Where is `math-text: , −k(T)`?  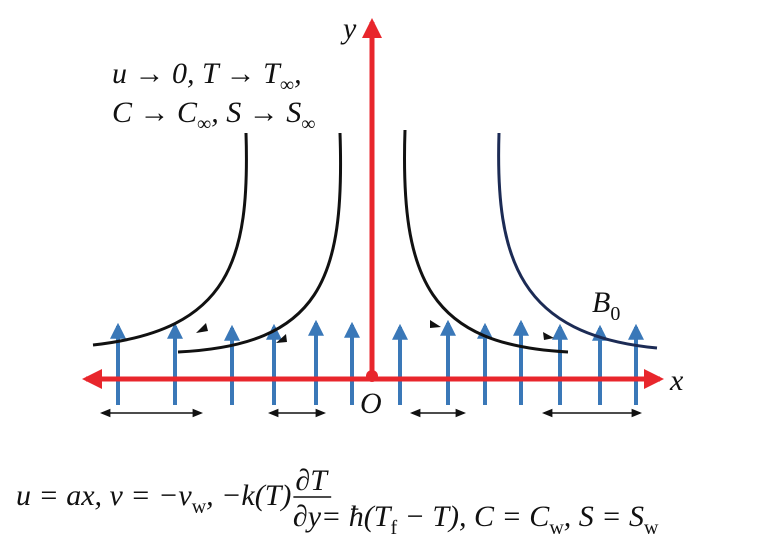 math-text: , −k(T) is located at coordinates (248, 495).